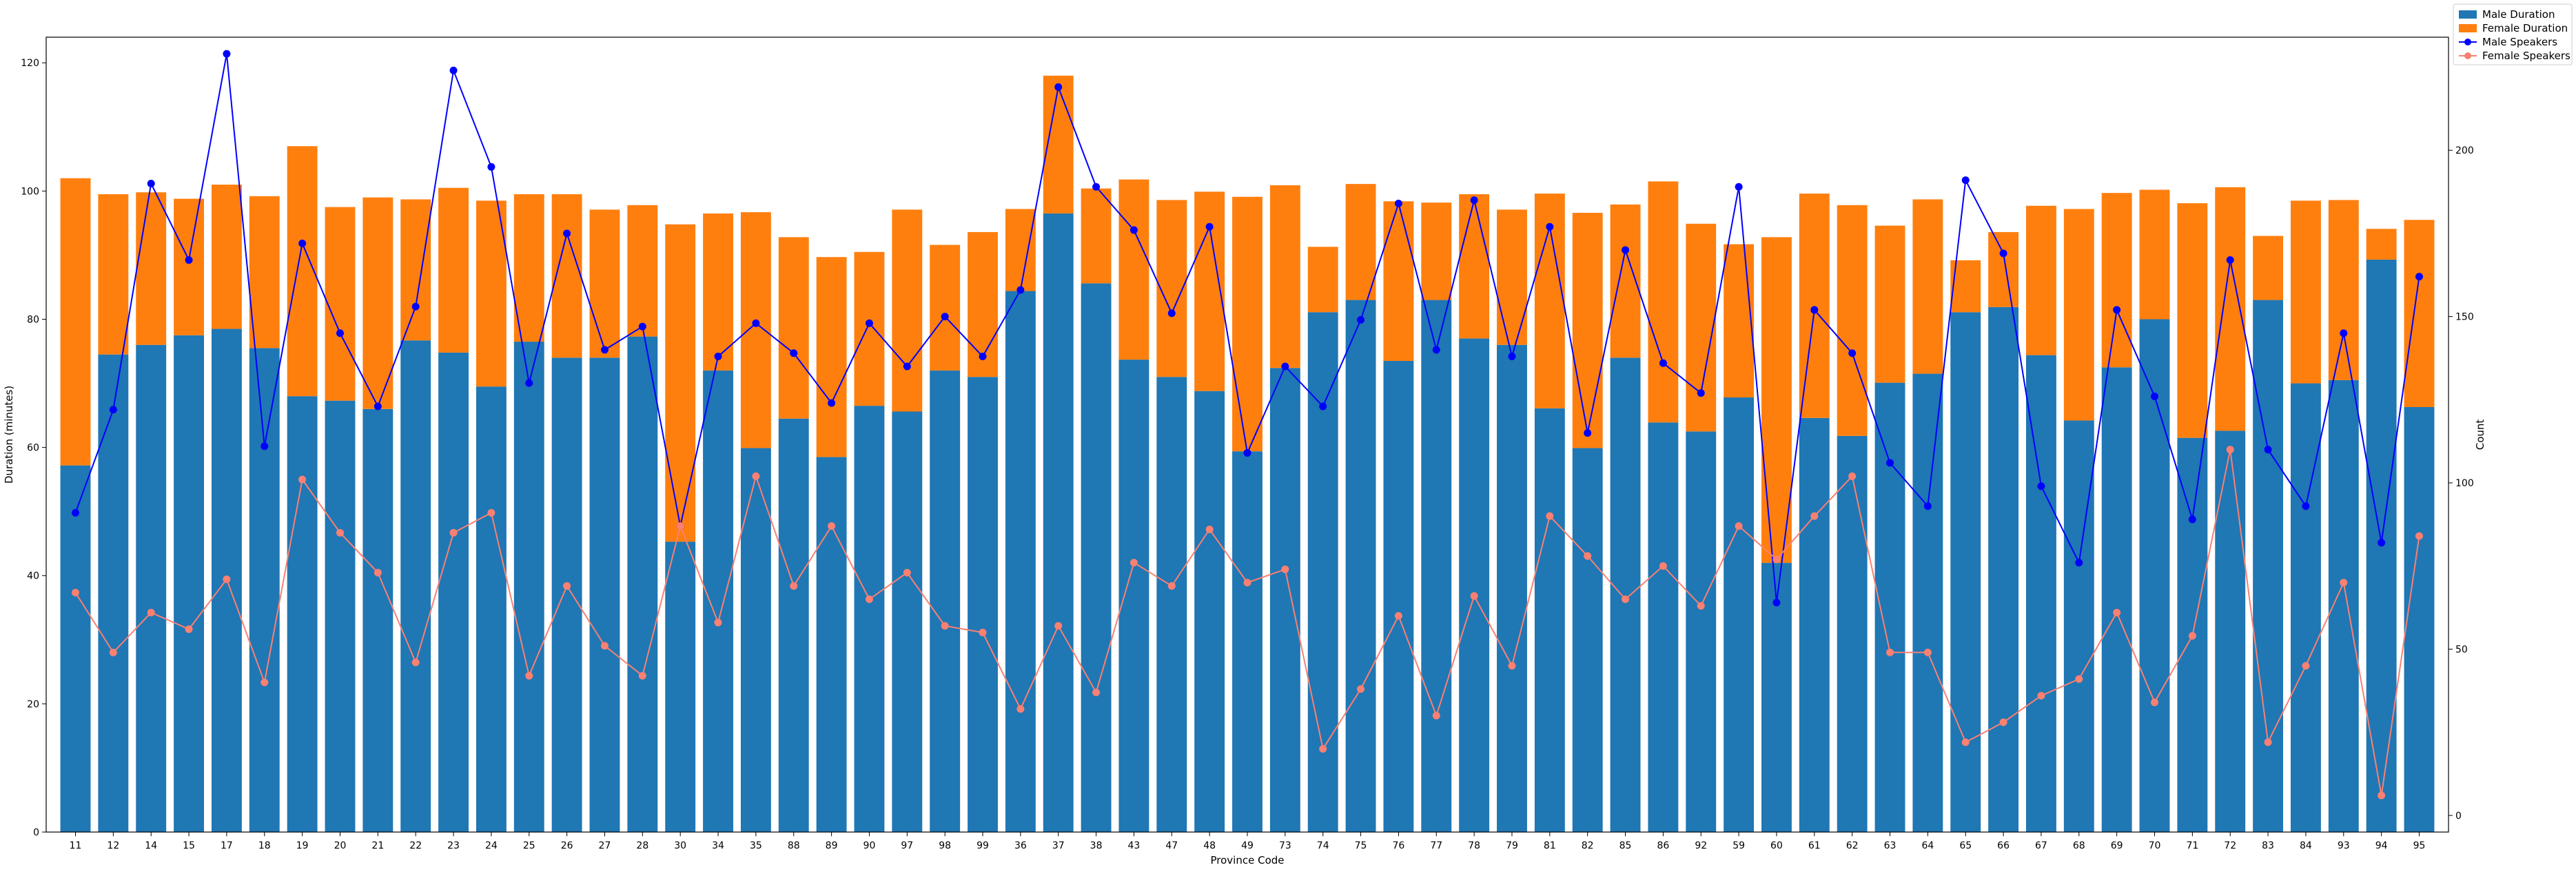 The width and height of the screenshot is (2576, 872). Describe the element at coordinates (907, 845) in the screenshot. I see `x-tick-label: 97` at that location.